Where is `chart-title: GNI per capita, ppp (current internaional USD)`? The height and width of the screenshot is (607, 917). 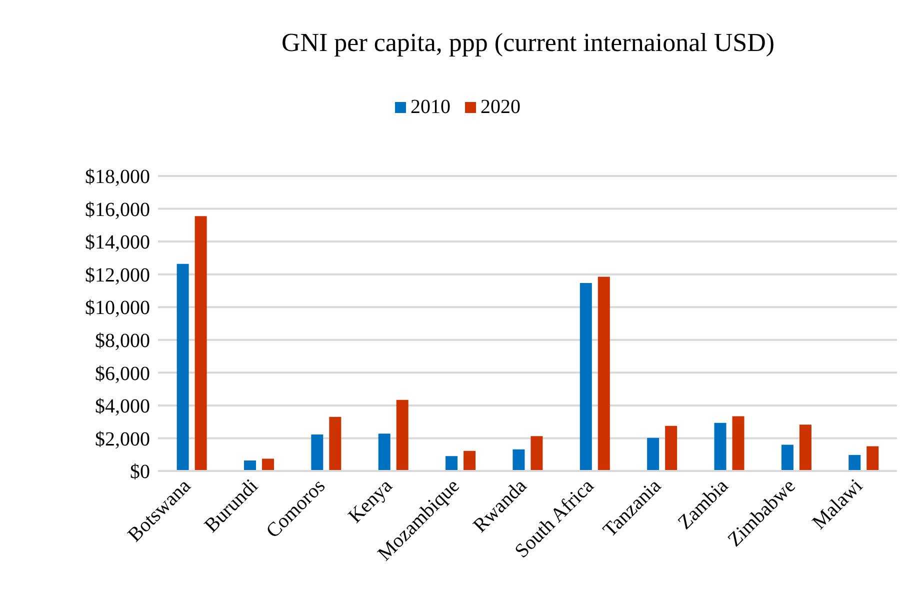 chart-title: GNI per capita, ppp (current internaional USD) is located at coordinates (528, 43).